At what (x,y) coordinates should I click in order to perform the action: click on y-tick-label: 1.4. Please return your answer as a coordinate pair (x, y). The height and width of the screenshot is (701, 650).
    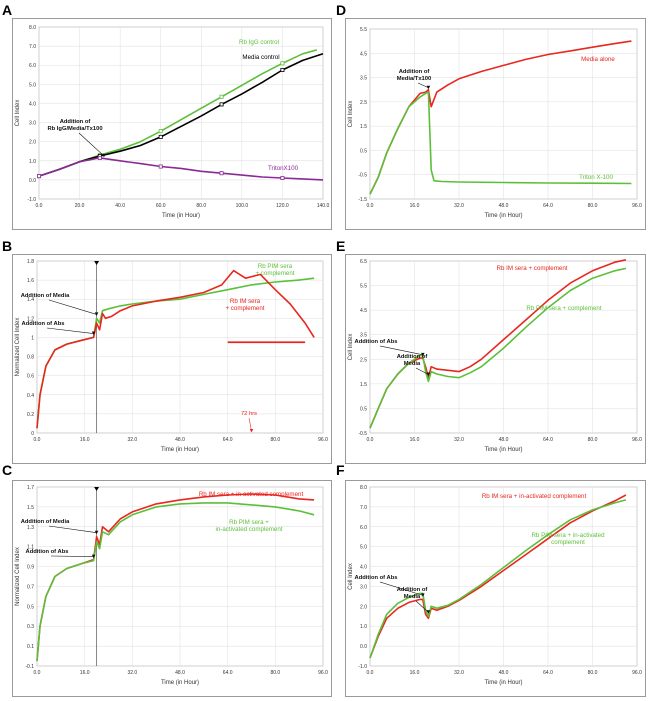
    Looking at the image, I should click on (30, 300).